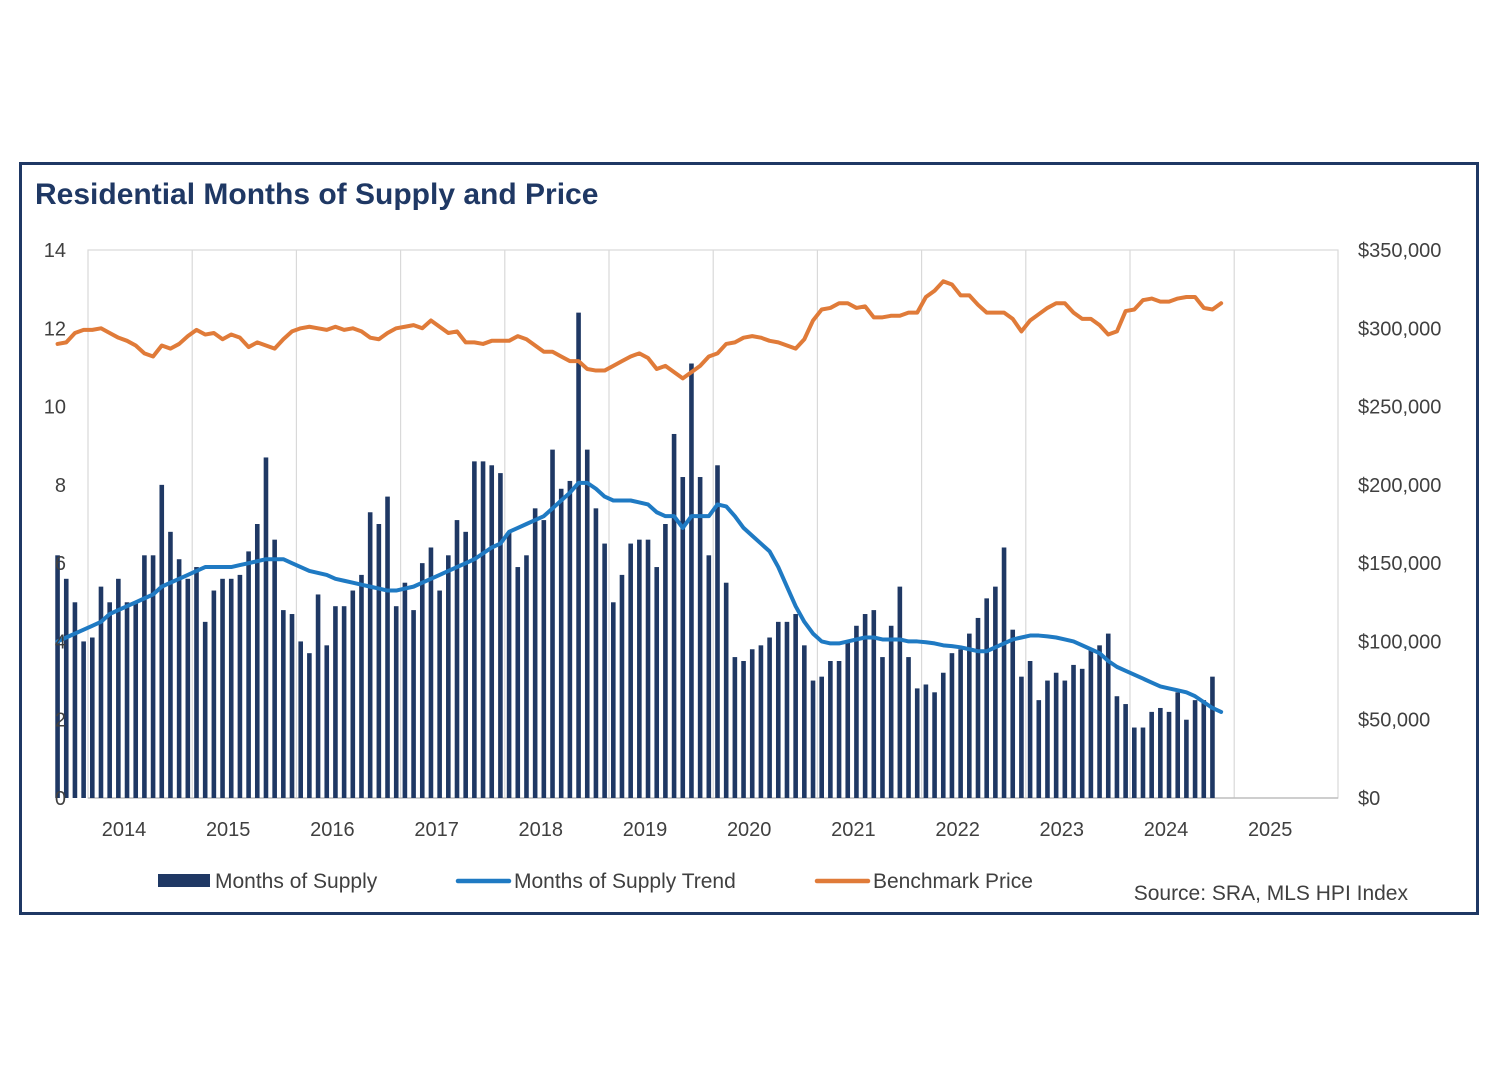 Image resolution: width=1500 pixels, height=1071 pixels. What do you see at coordinates (55, 329) in the screenshot?
I see `y-left-tick-label: 12` at bounding box center [55, 329].